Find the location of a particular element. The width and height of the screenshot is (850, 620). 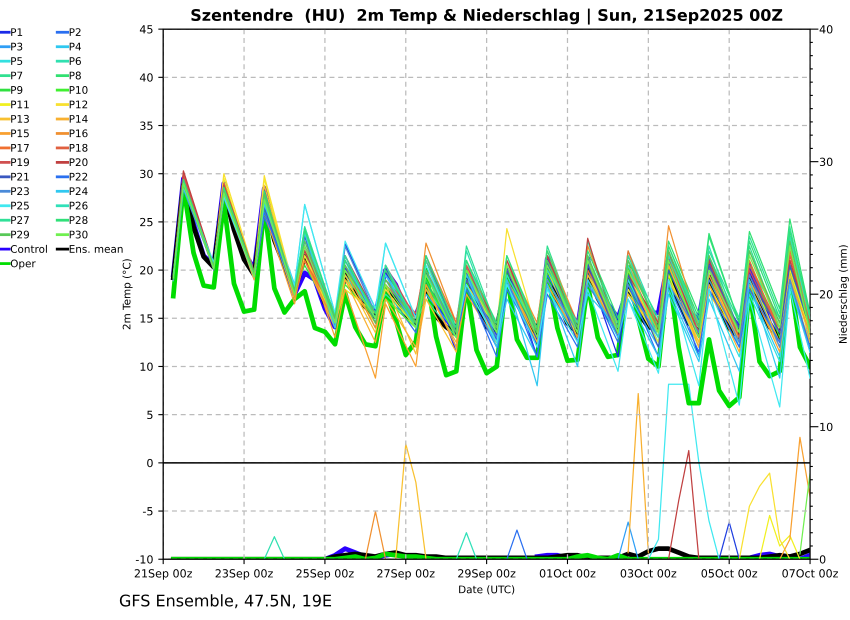

legend-label: P21 is located at coordinates (20, 176).